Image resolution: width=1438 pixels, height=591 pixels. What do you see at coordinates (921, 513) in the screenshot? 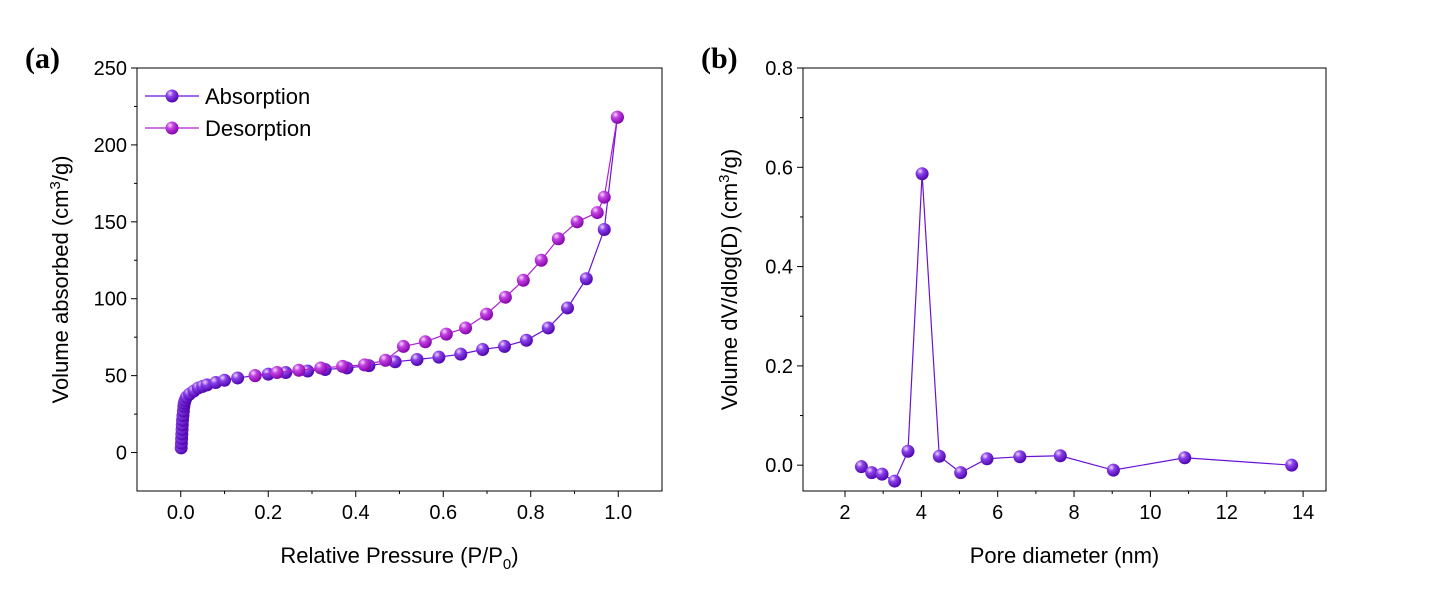
I see `x-tick-label: 4` at bounding box center [921, 513].